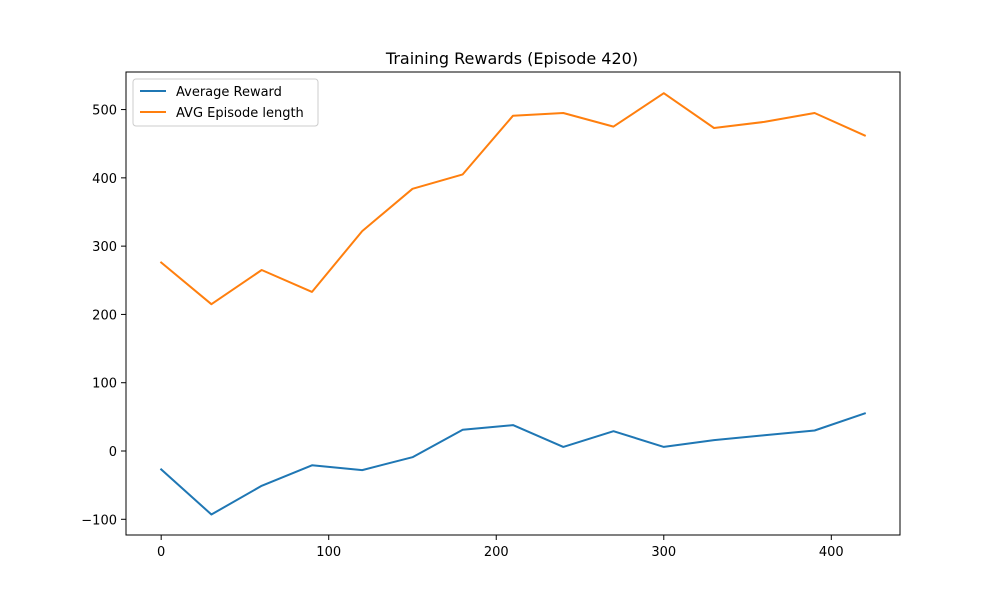  I want to click on y-tick-label: 400, so click(104, 179).